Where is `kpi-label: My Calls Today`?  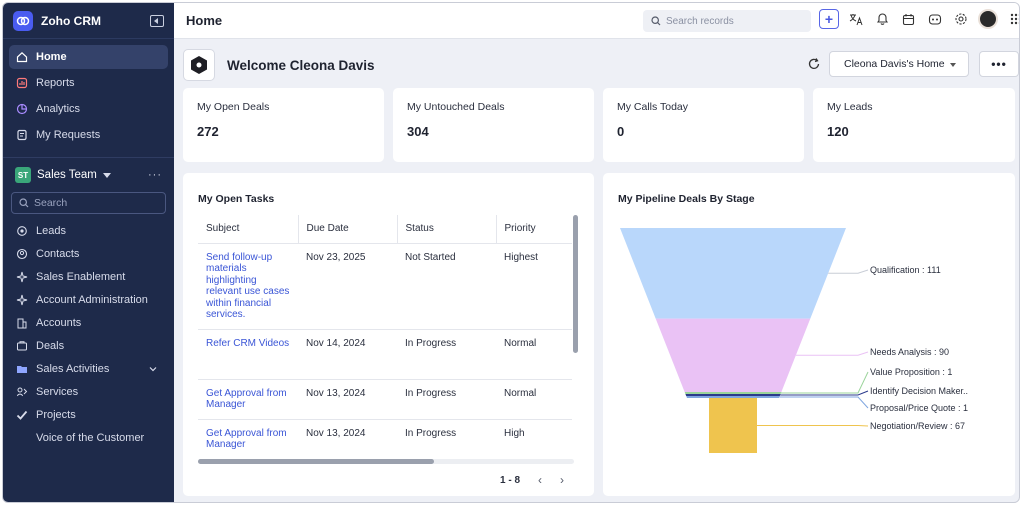 kpi-label: My Calls Today is located at coordinates (652, 107).